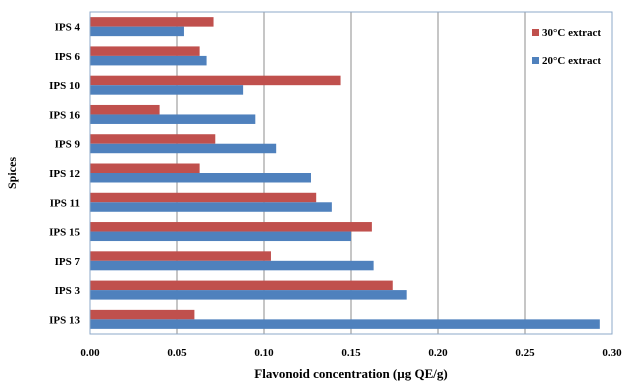  I want to click on x-tick-label: 0.30, so click(612, 353).